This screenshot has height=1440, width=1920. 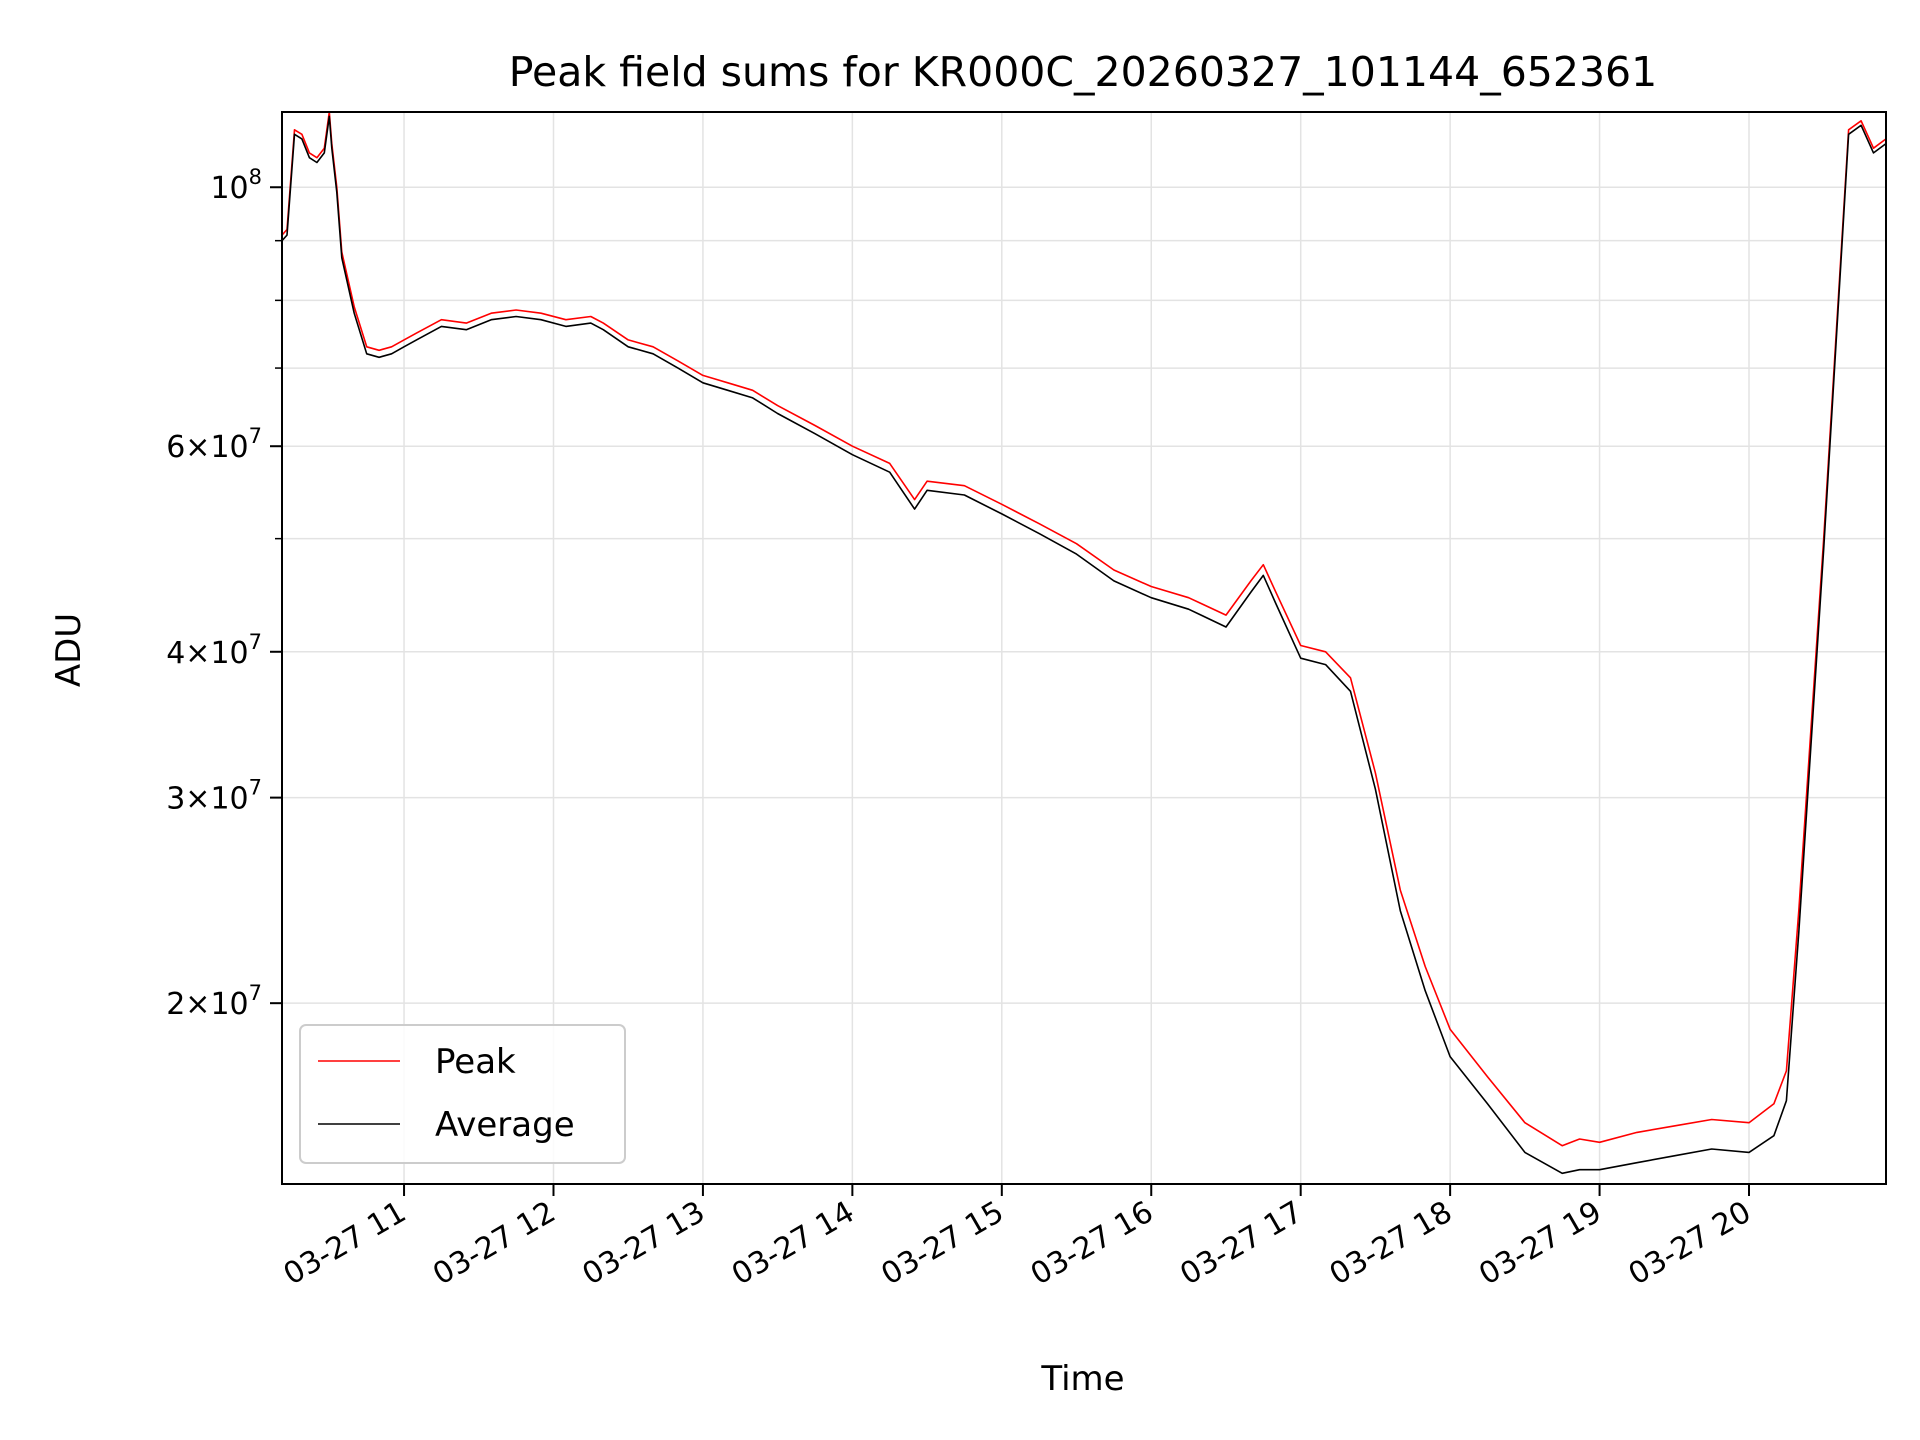 I want to click on y-tick-label: 2×107, so click(x=214, y=1001).